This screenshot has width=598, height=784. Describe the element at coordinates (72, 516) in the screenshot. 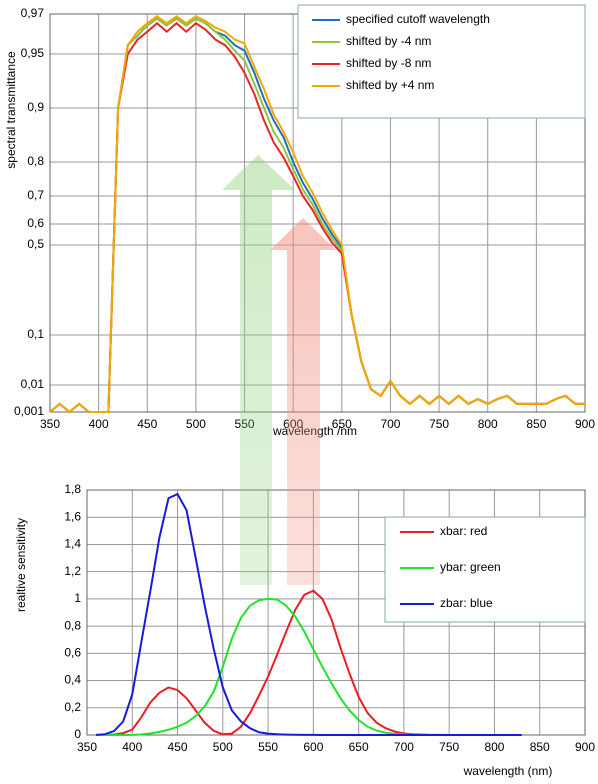

I see `y-tick-label: 1,6` at that location.